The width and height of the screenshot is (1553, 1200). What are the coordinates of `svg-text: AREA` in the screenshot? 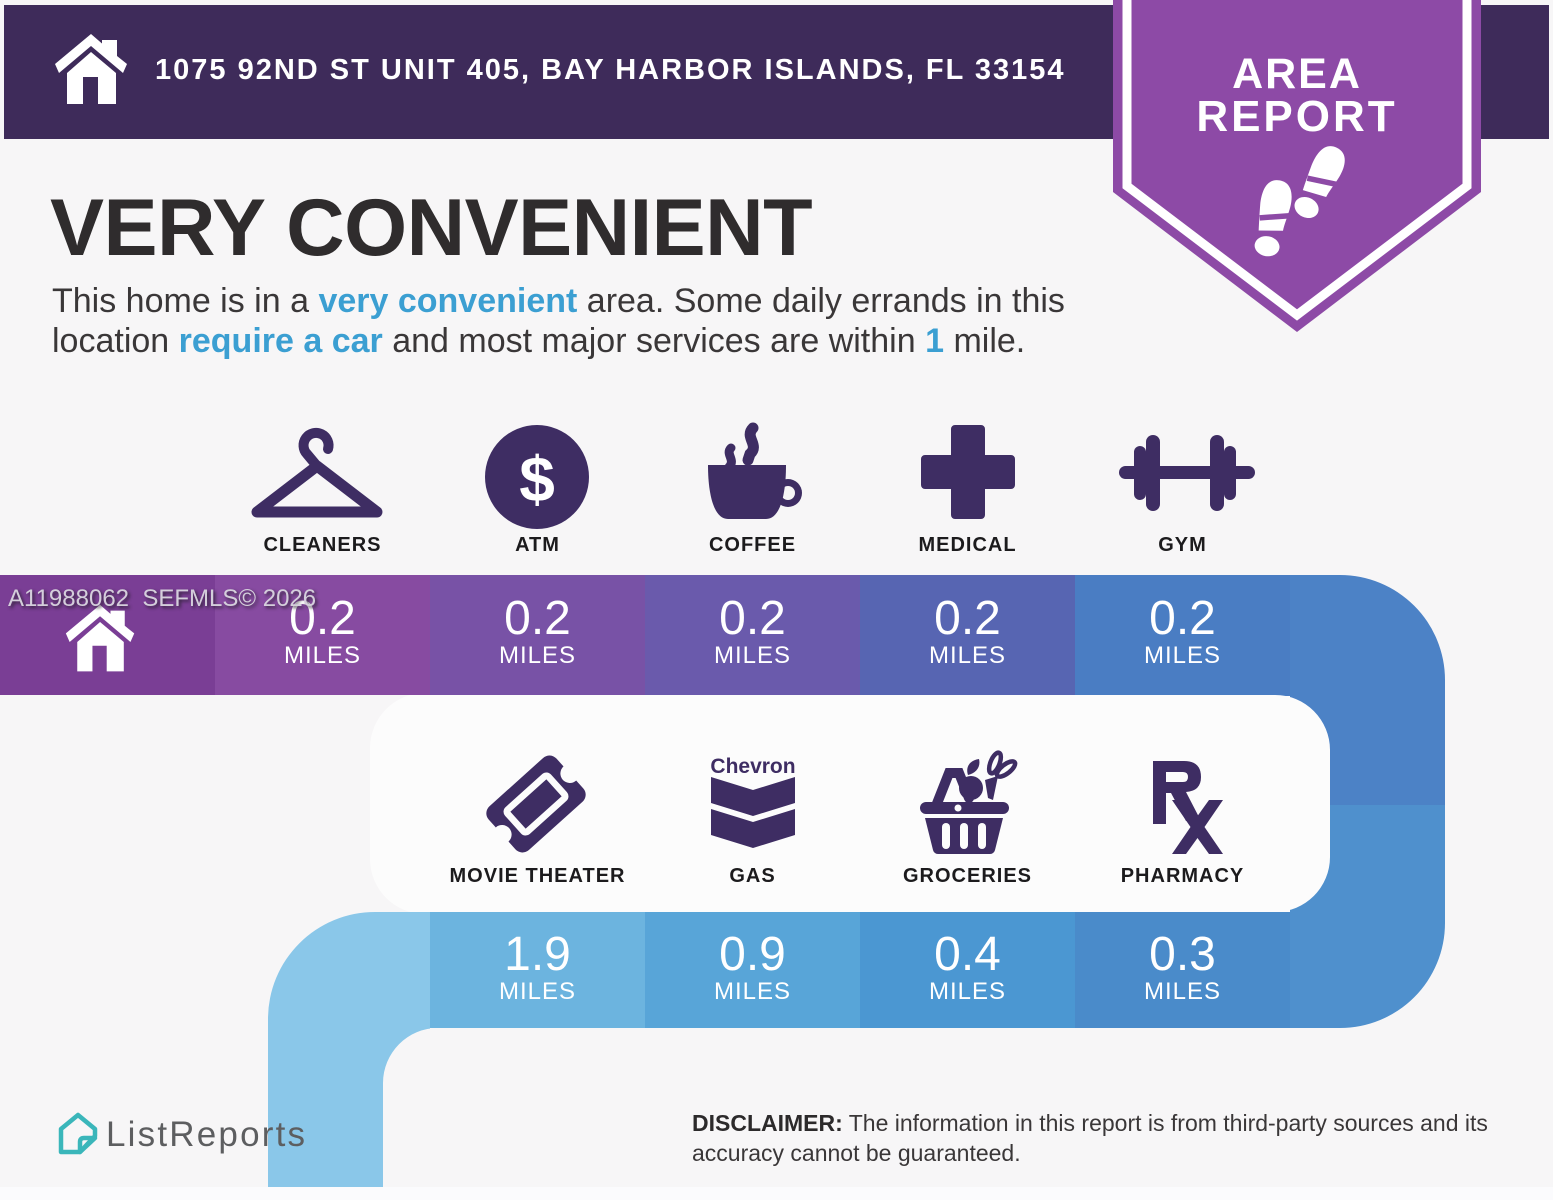 It's located at (1297, 74).